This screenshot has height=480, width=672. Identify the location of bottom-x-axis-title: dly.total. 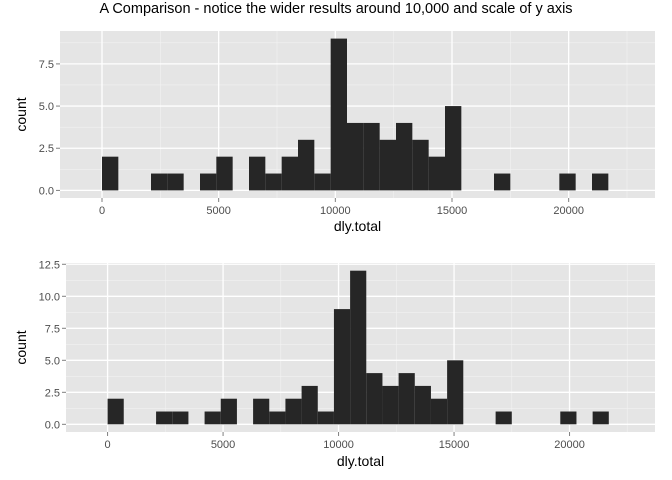
(360, 461).